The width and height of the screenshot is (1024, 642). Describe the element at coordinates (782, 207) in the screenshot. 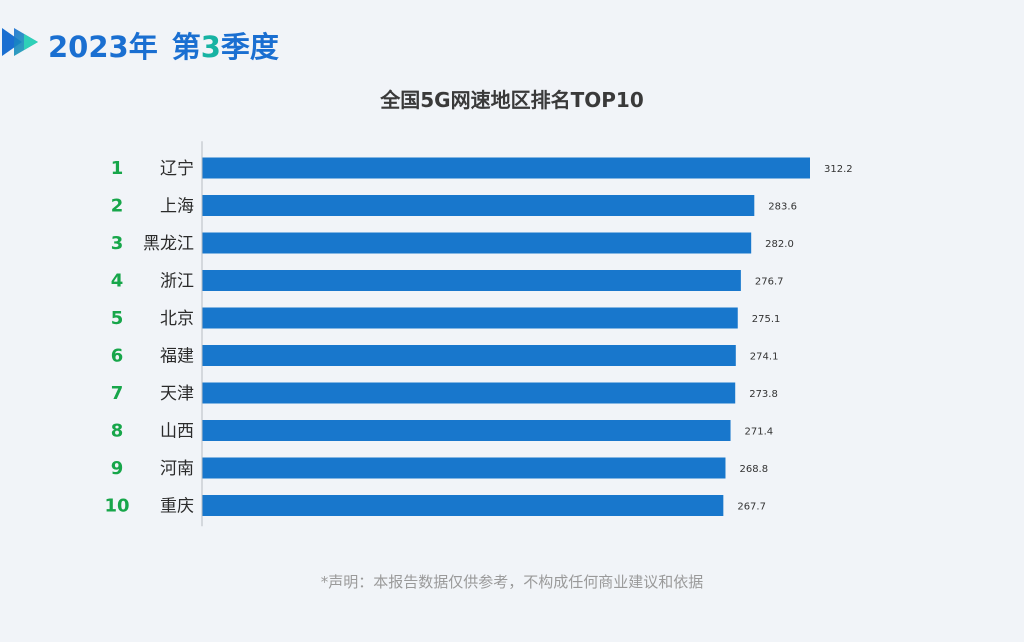

I see `value-label: 283.6` at that location.